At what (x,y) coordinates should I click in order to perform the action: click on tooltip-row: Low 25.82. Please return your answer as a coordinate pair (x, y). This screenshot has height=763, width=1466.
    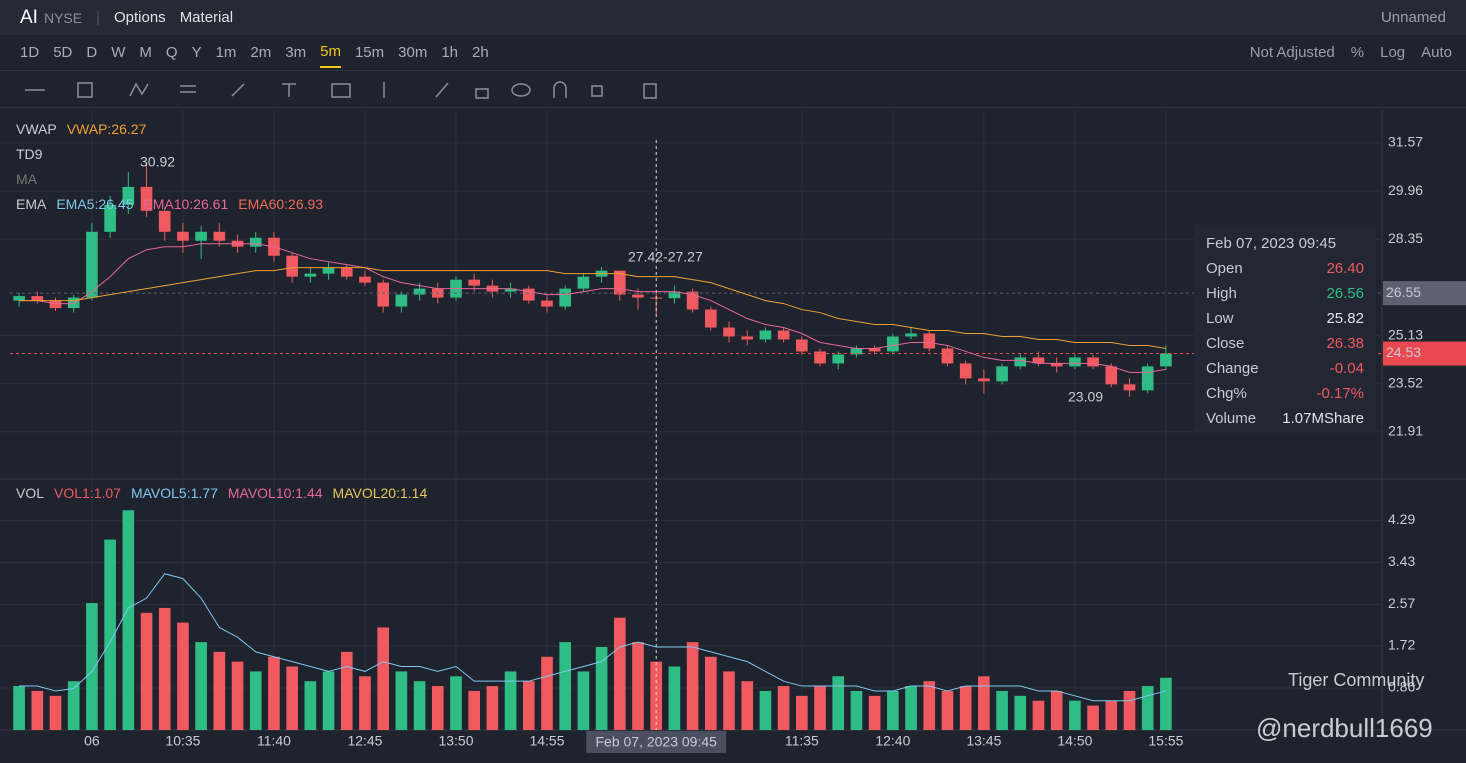
    Looking at the image, I should click on (1285, 318).